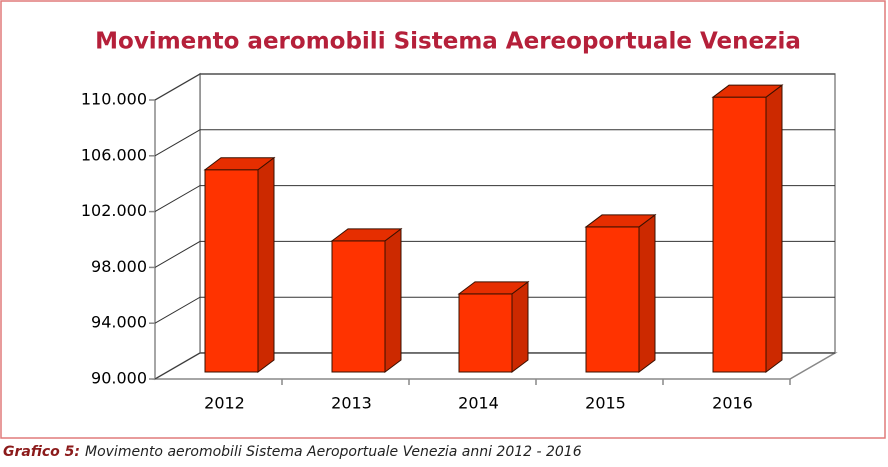  Describe the element at coordinates (114, 210) in the screenshot. I see `y-tick-label: 102.000` at that location.